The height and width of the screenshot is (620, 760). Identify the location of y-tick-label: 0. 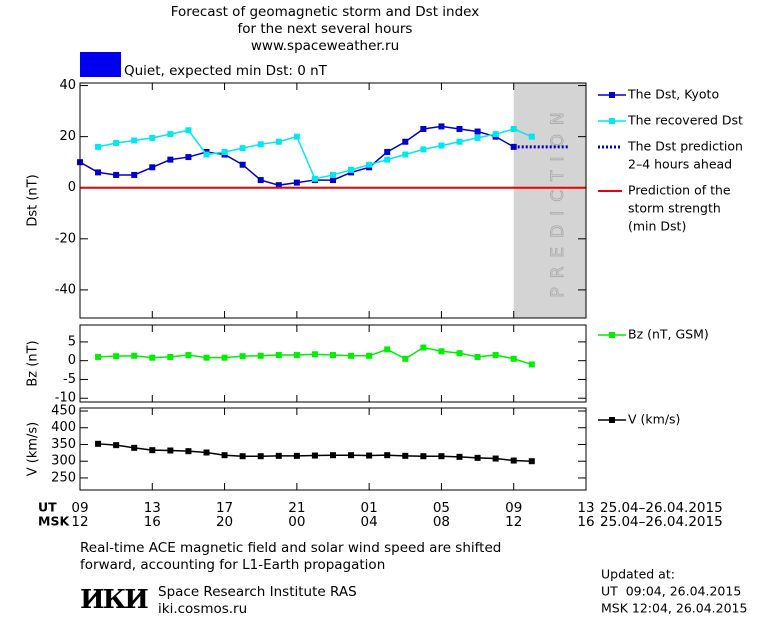
(72, 360).